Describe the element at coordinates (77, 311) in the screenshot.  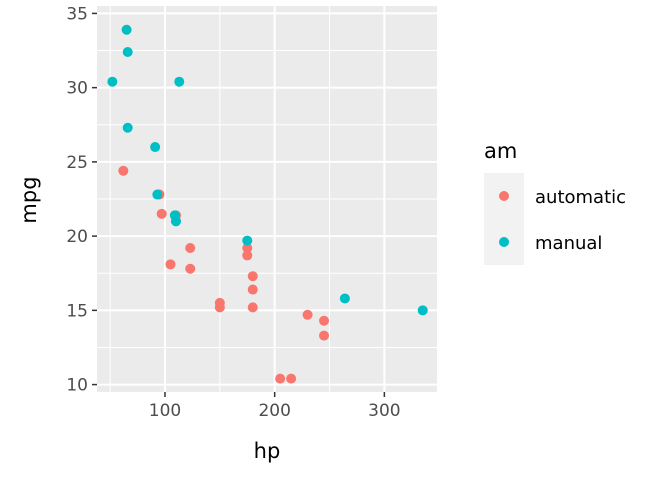
I see `y-tick-label: 15` at that location.